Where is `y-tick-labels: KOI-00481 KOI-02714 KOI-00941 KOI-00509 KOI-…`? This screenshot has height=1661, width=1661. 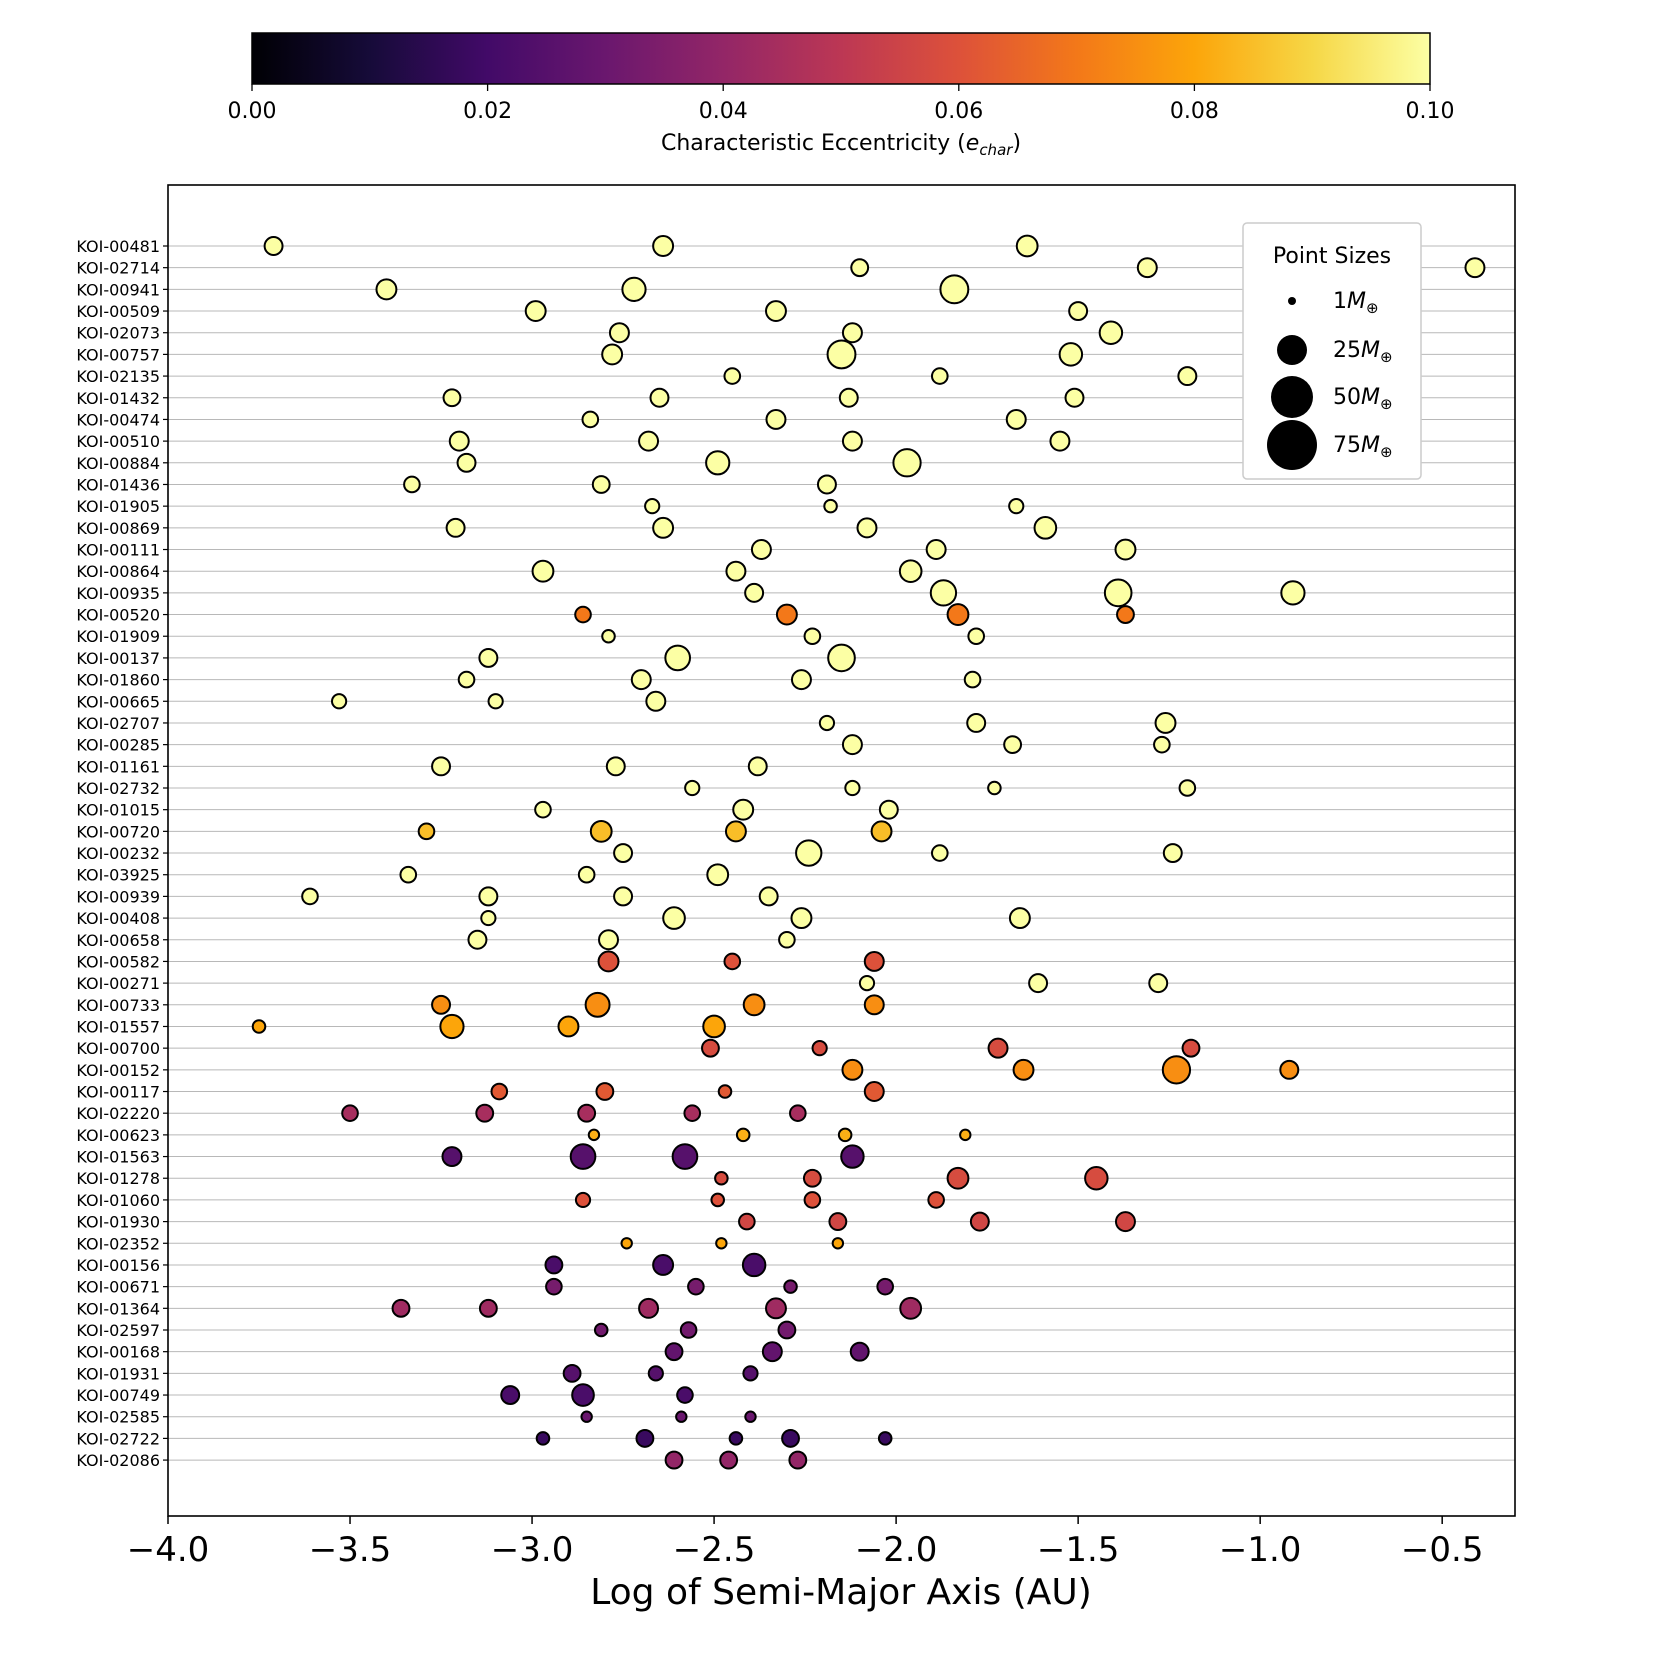
y-tick-labels: KOI-00481 KOI-02714 KOI-00941 KOI-00509 KOI-… is located at coordinates (122, 853).